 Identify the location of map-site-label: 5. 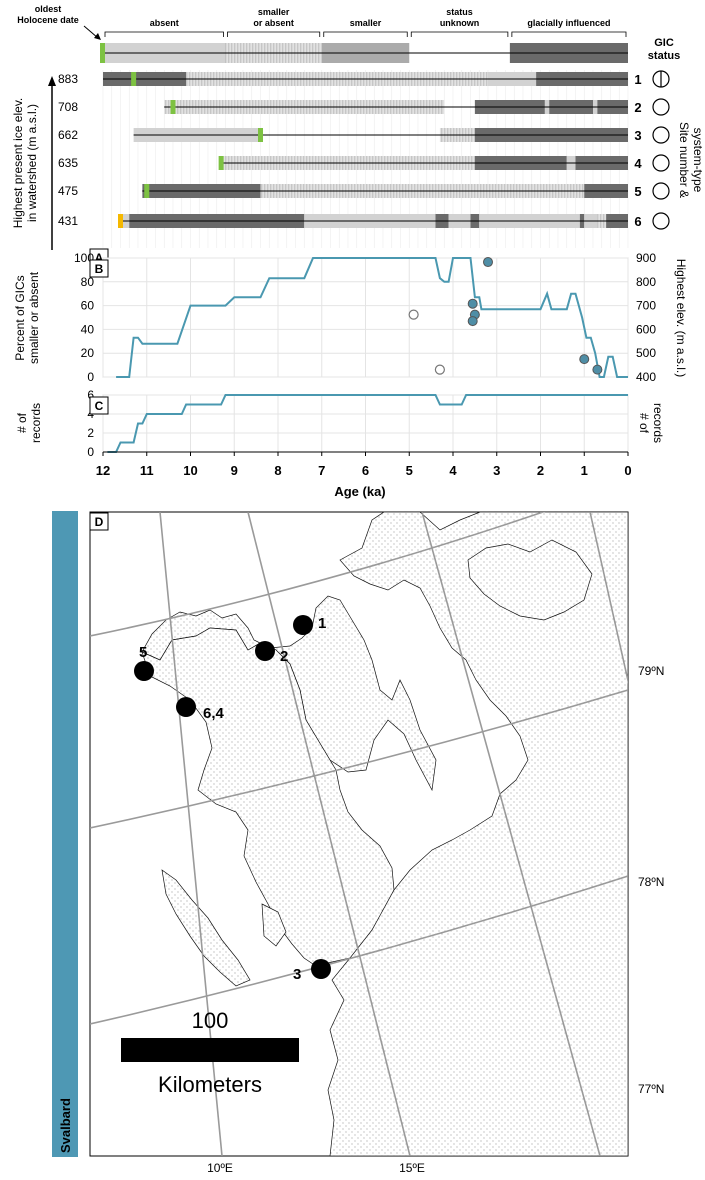
(143, 652).